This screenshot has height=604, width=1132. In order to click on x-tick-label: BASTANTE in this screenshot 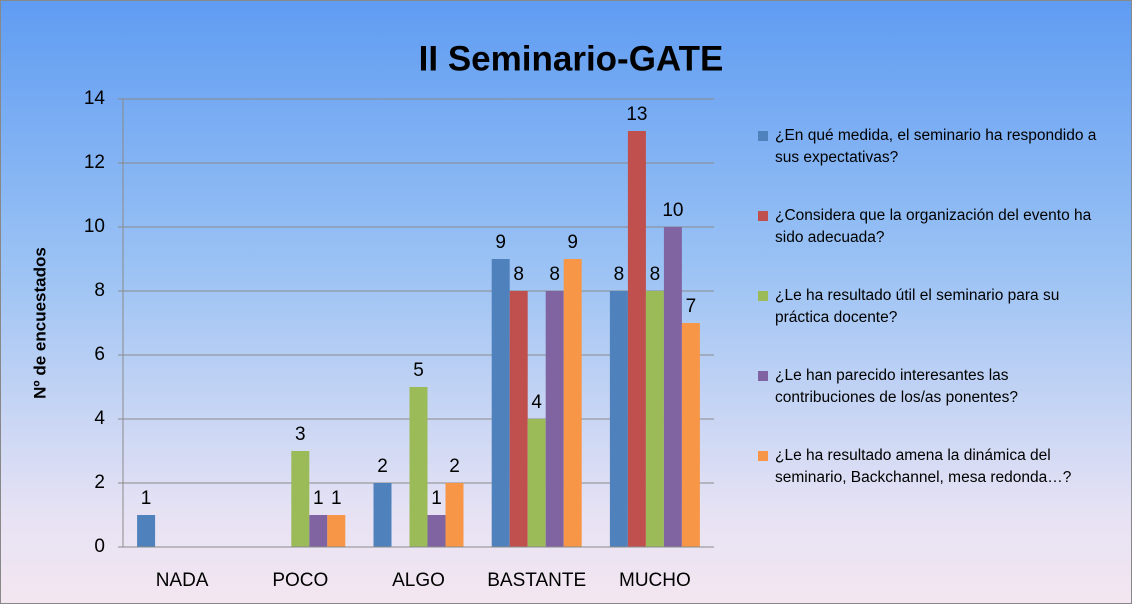, I will do `click(536, 580)`.